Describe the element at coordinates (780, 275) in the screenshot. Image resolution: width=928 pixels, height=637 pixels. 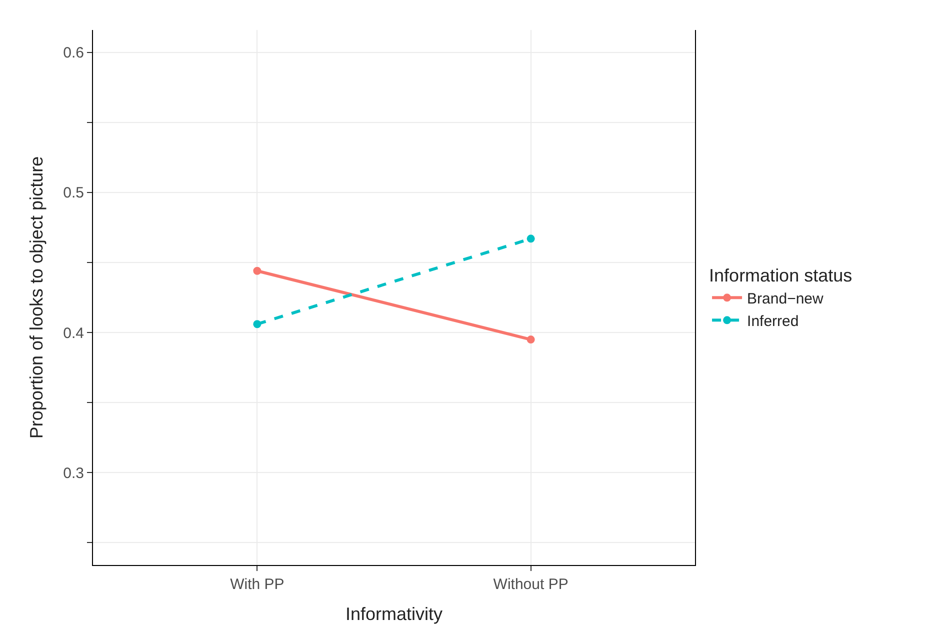
I see `legend-title: Information status` at that location.